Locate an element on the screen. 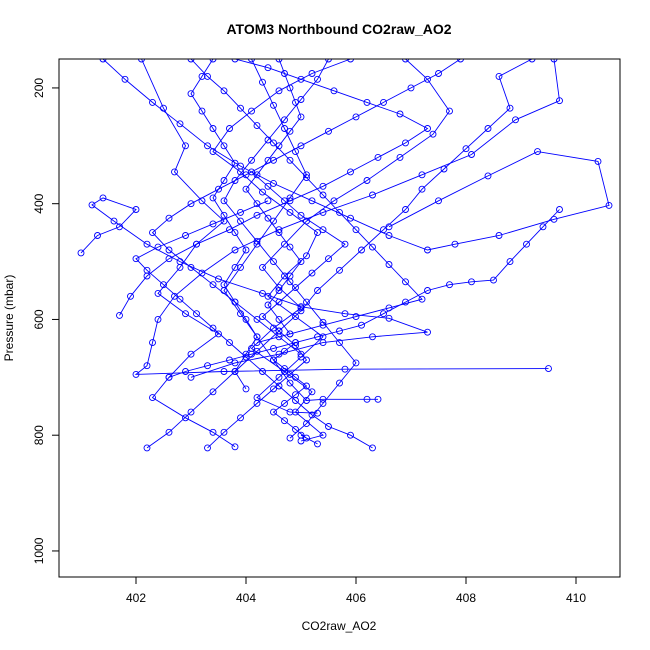 This screenshot has height=650, width=650. x-tick-label: 404 is located at coordinates (246, 598).